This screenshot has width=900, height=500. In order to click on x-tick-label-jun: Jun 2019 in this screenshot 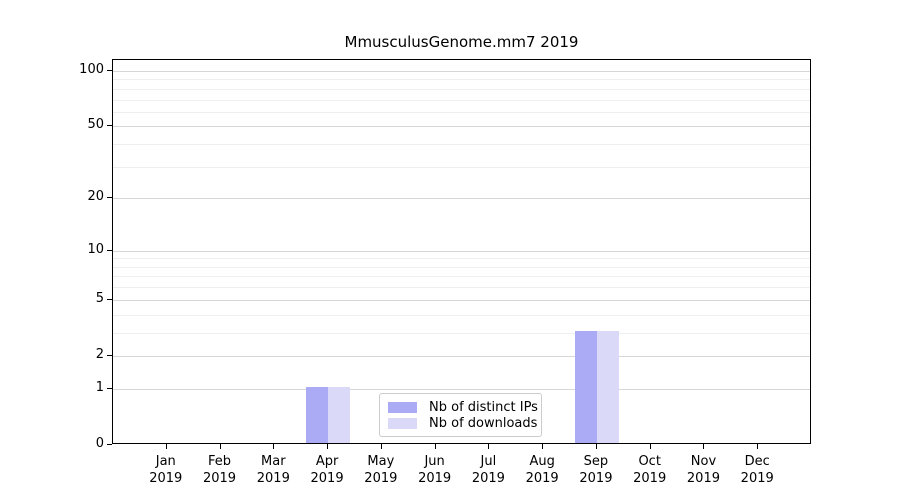, I will do `click(435, 470)`.